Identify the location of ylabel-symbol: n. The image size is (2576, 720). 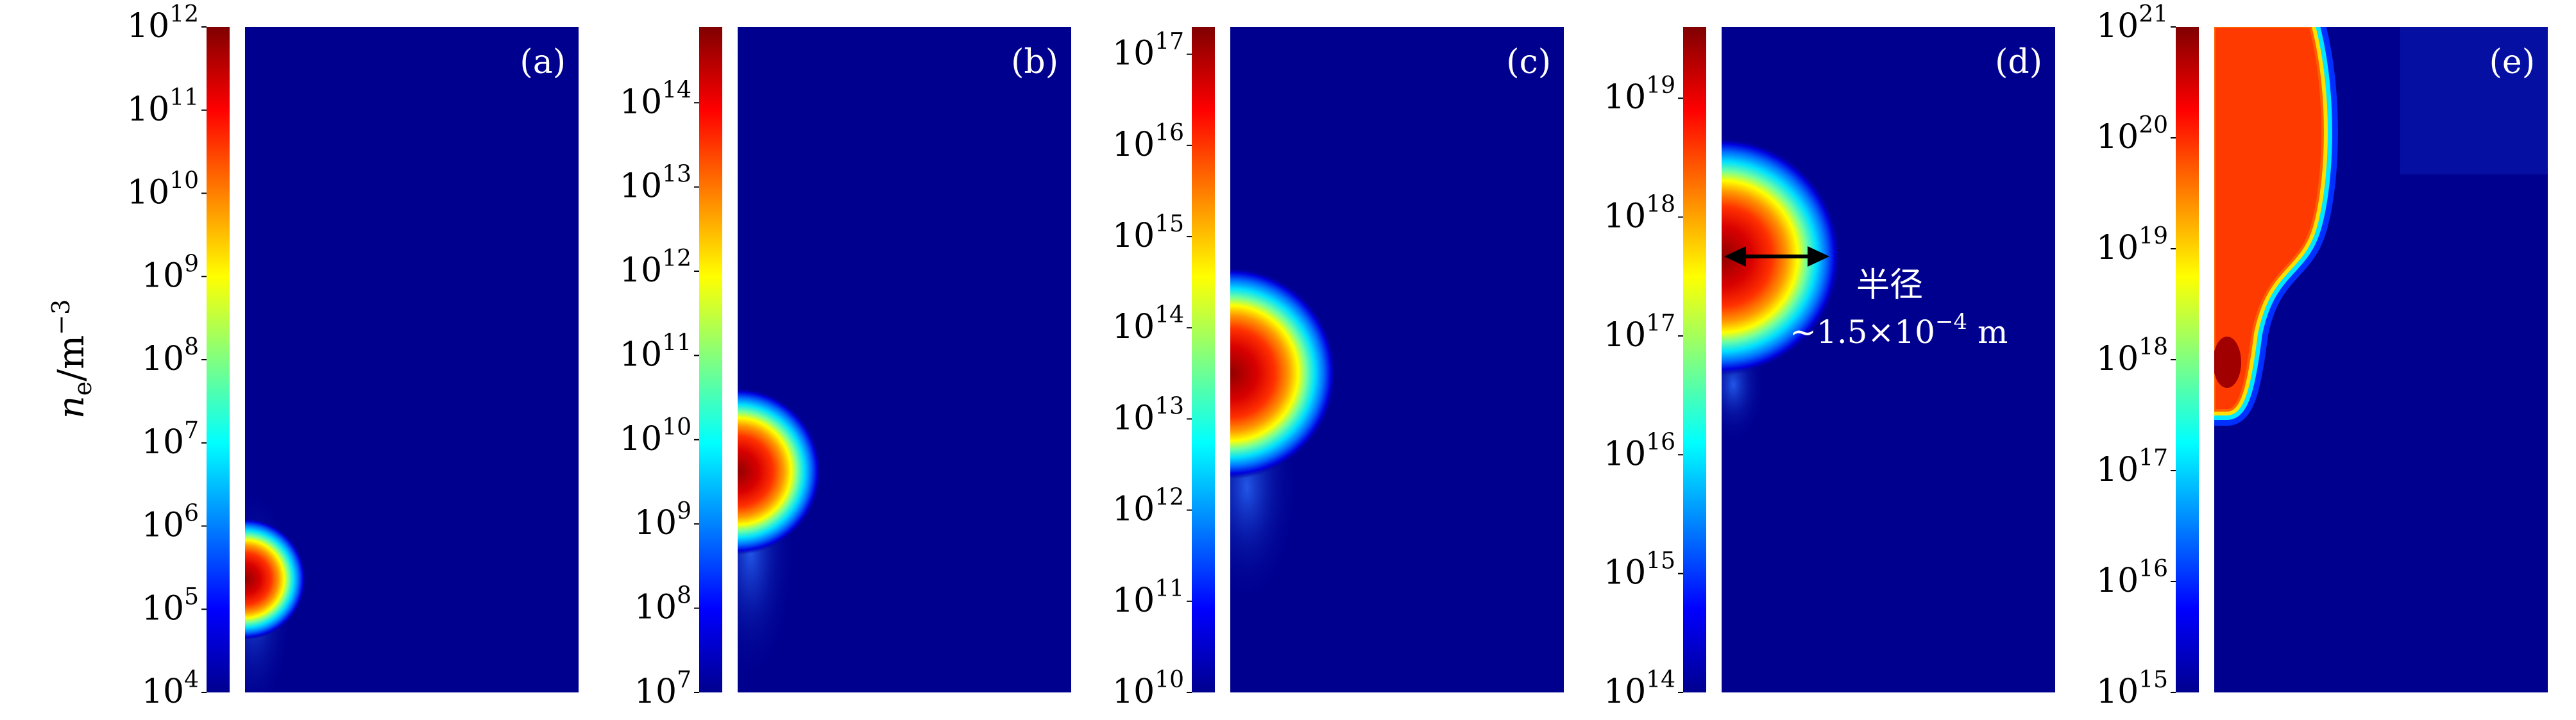
(71, 407).